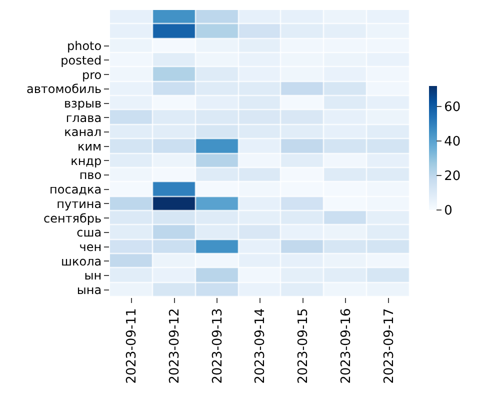 This screenshot has width=500, height=400. I want to click on y-tick-label: путина, so click(79, 203).